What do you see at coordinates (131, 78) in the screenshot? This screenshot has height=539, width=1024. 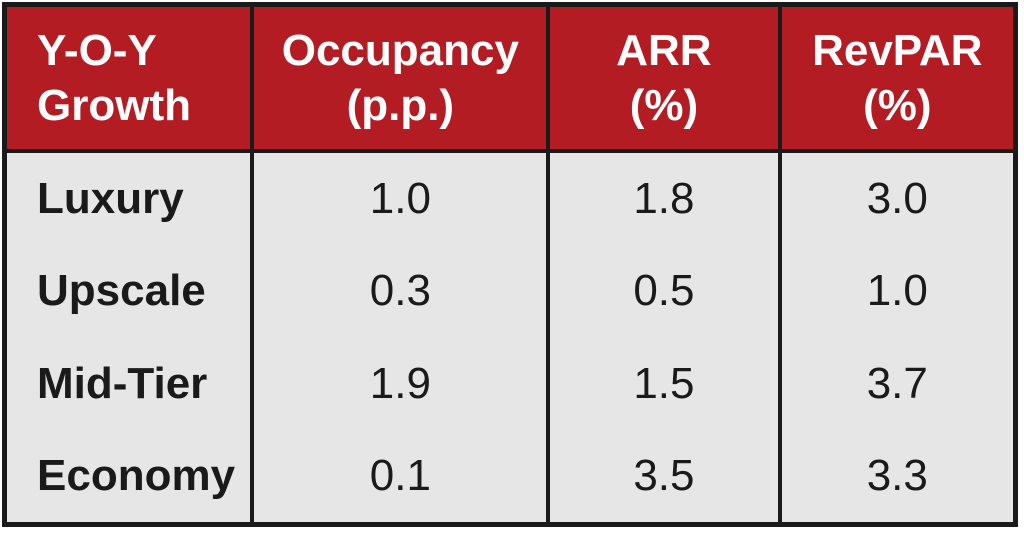 I see `header-cell-yoy-growth: Y-O-Y Growth` at bounding box center [131, 78].